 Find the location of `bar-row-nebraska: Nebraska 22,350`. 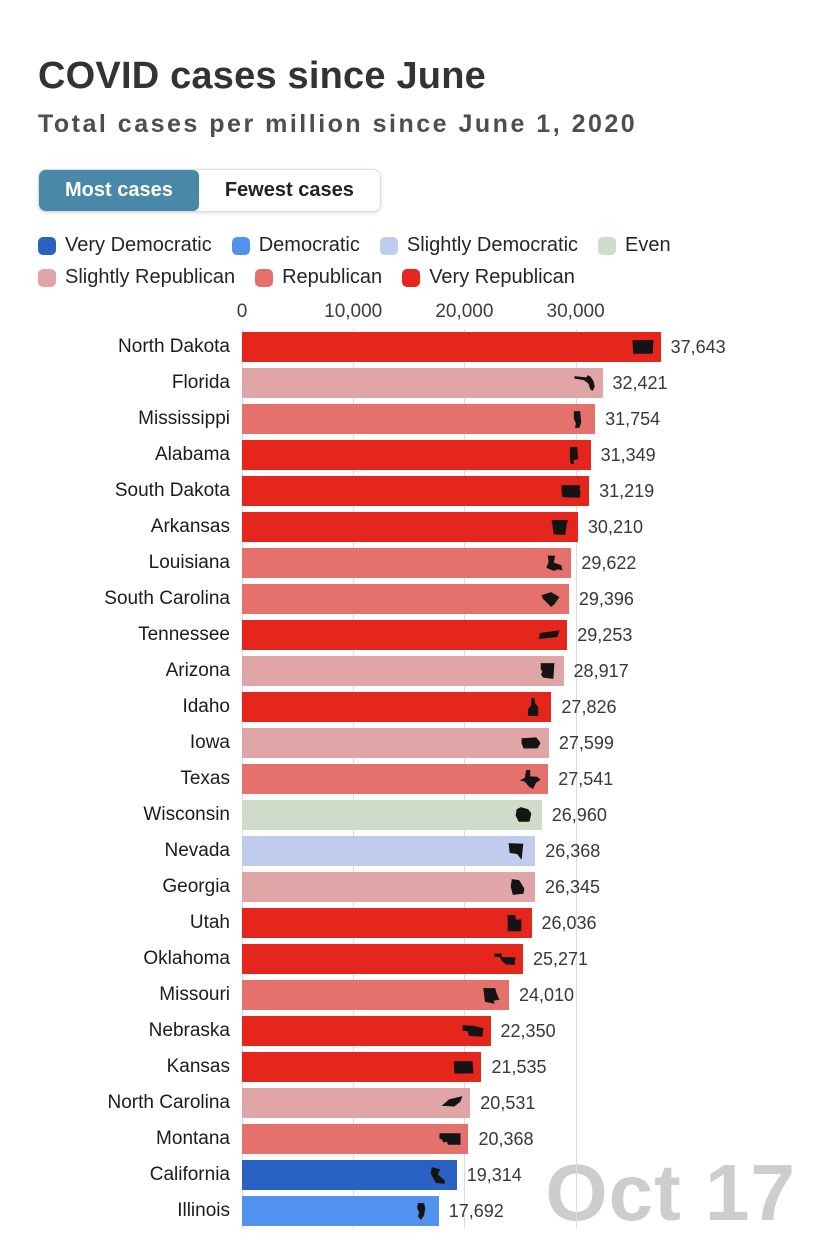

bar-row-nebraska: Nebraska 22,350 is located at coordinates (414, 1031).